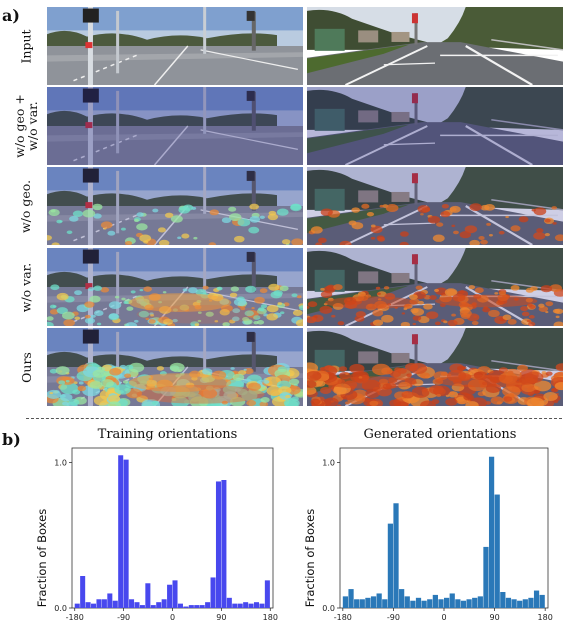  I want to click on row-label: w/o var., so click(26, 287).